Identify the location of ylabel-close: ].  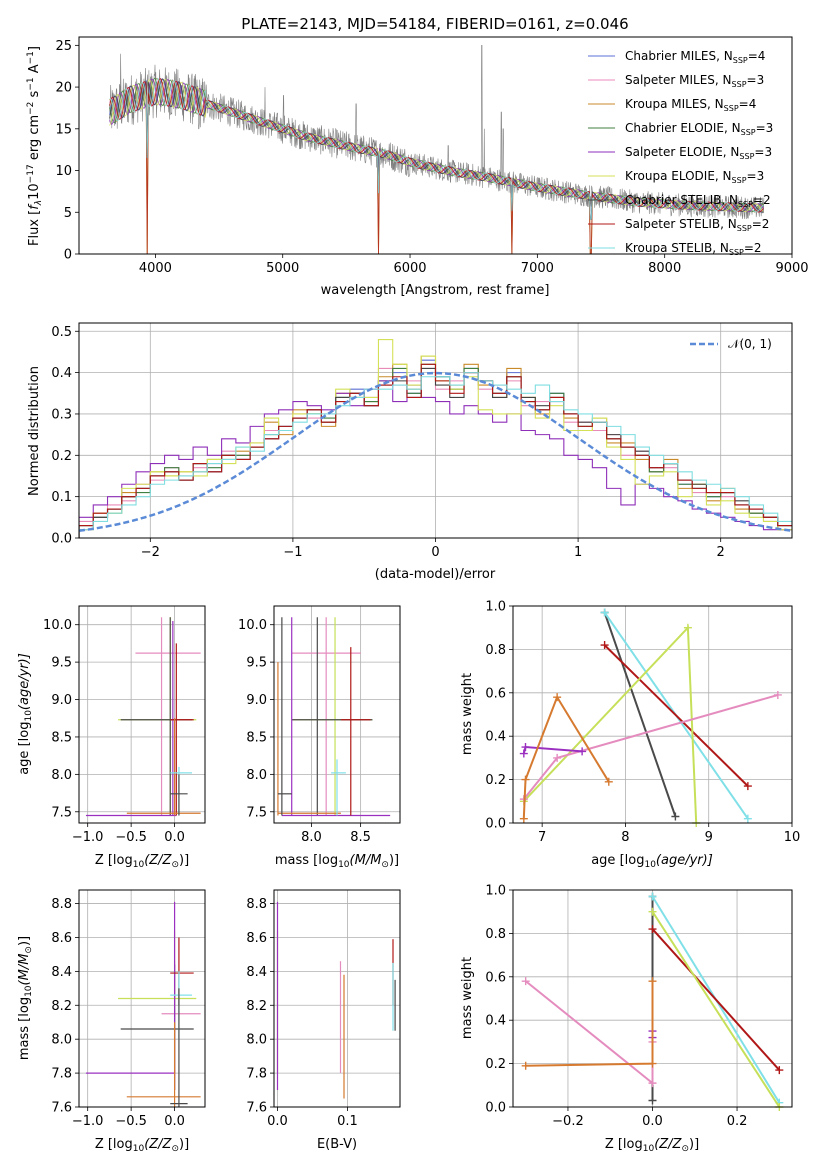
(34, 48).